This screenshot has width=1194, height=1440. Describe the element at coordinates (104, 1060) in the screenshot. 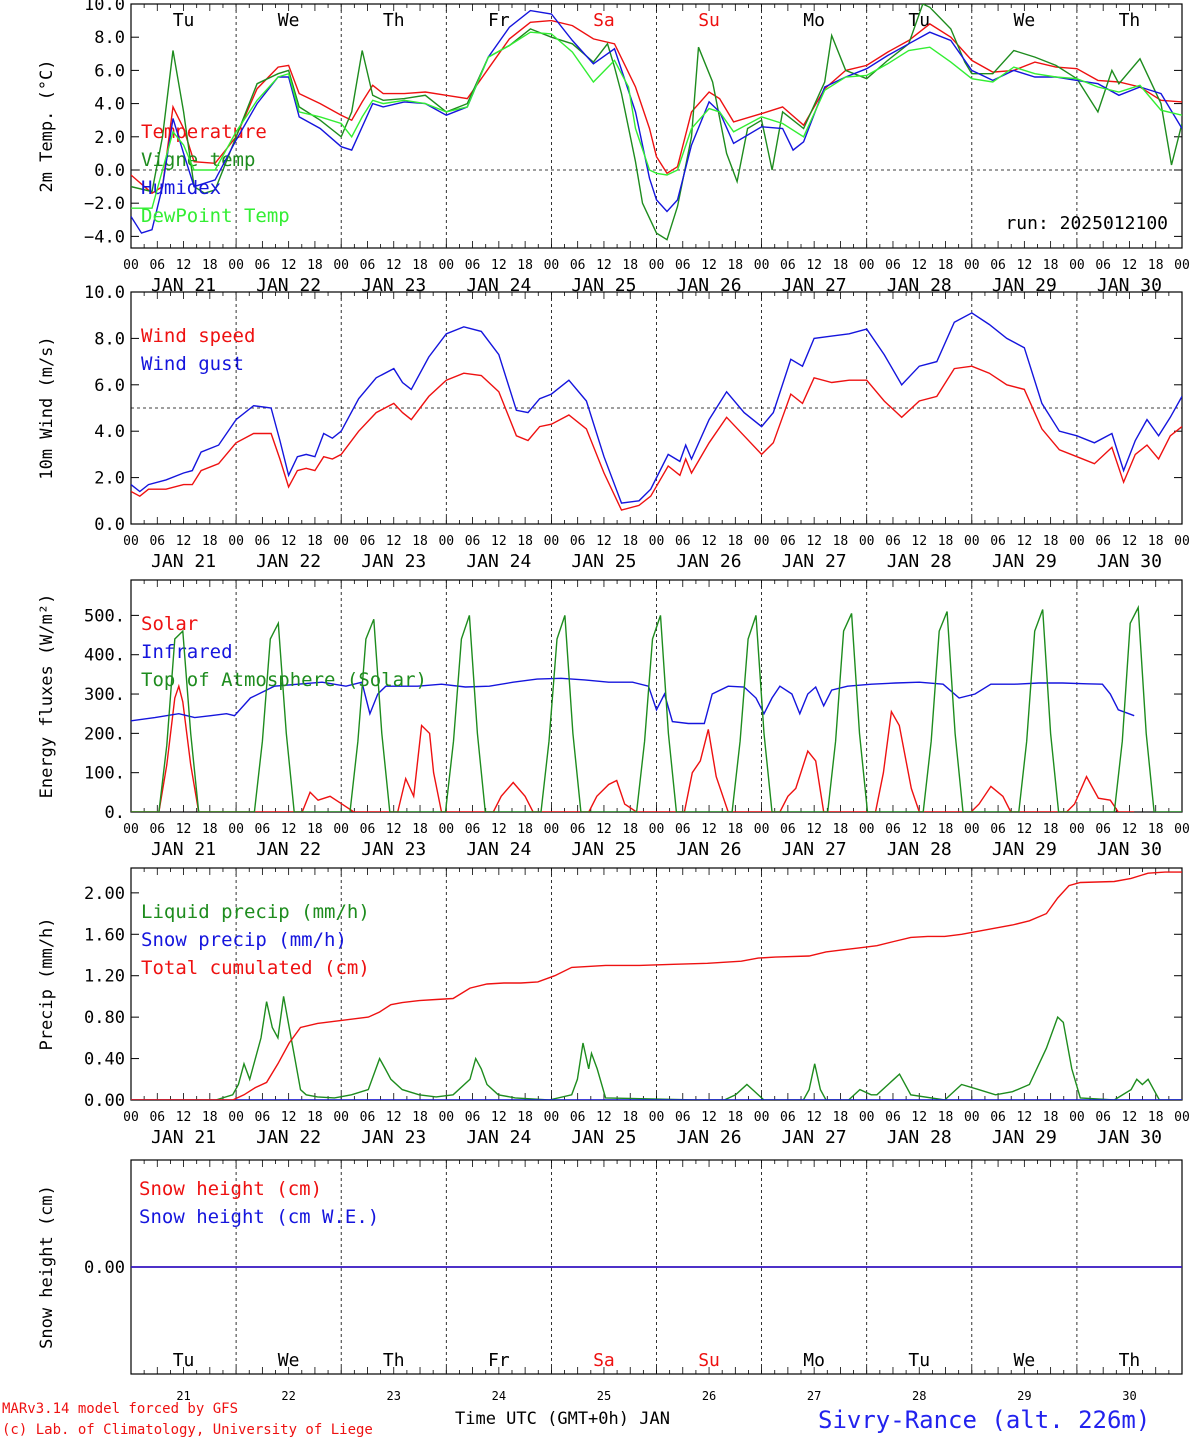

I see `y-tick-label: 0.40` at that location.